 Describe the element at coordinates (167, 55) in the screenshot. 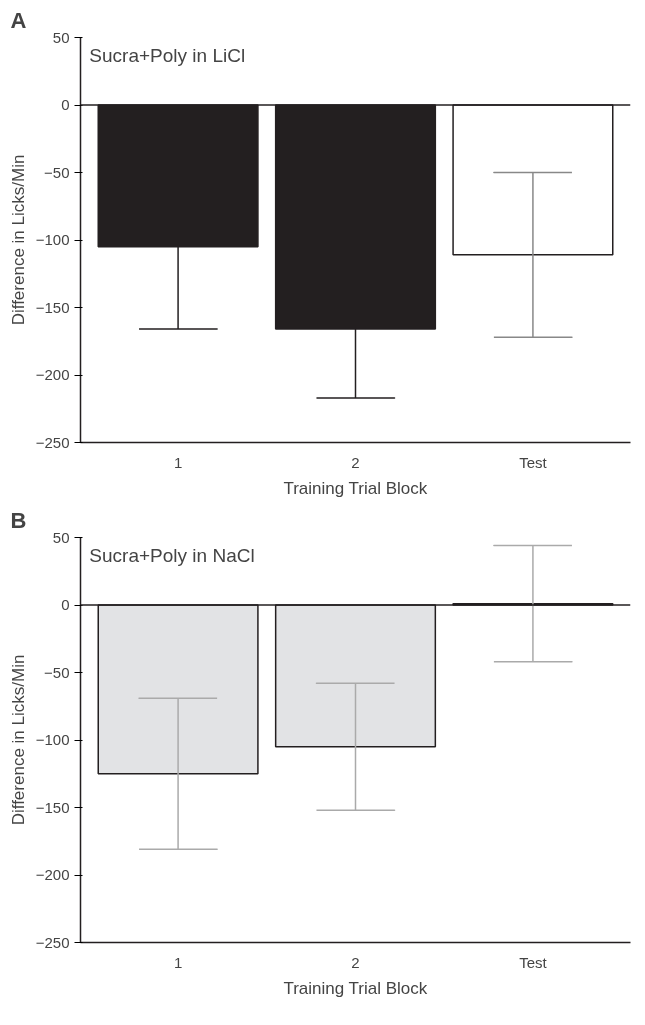

I see `chart-title: Sucra+Poly in LiCl` at that location.